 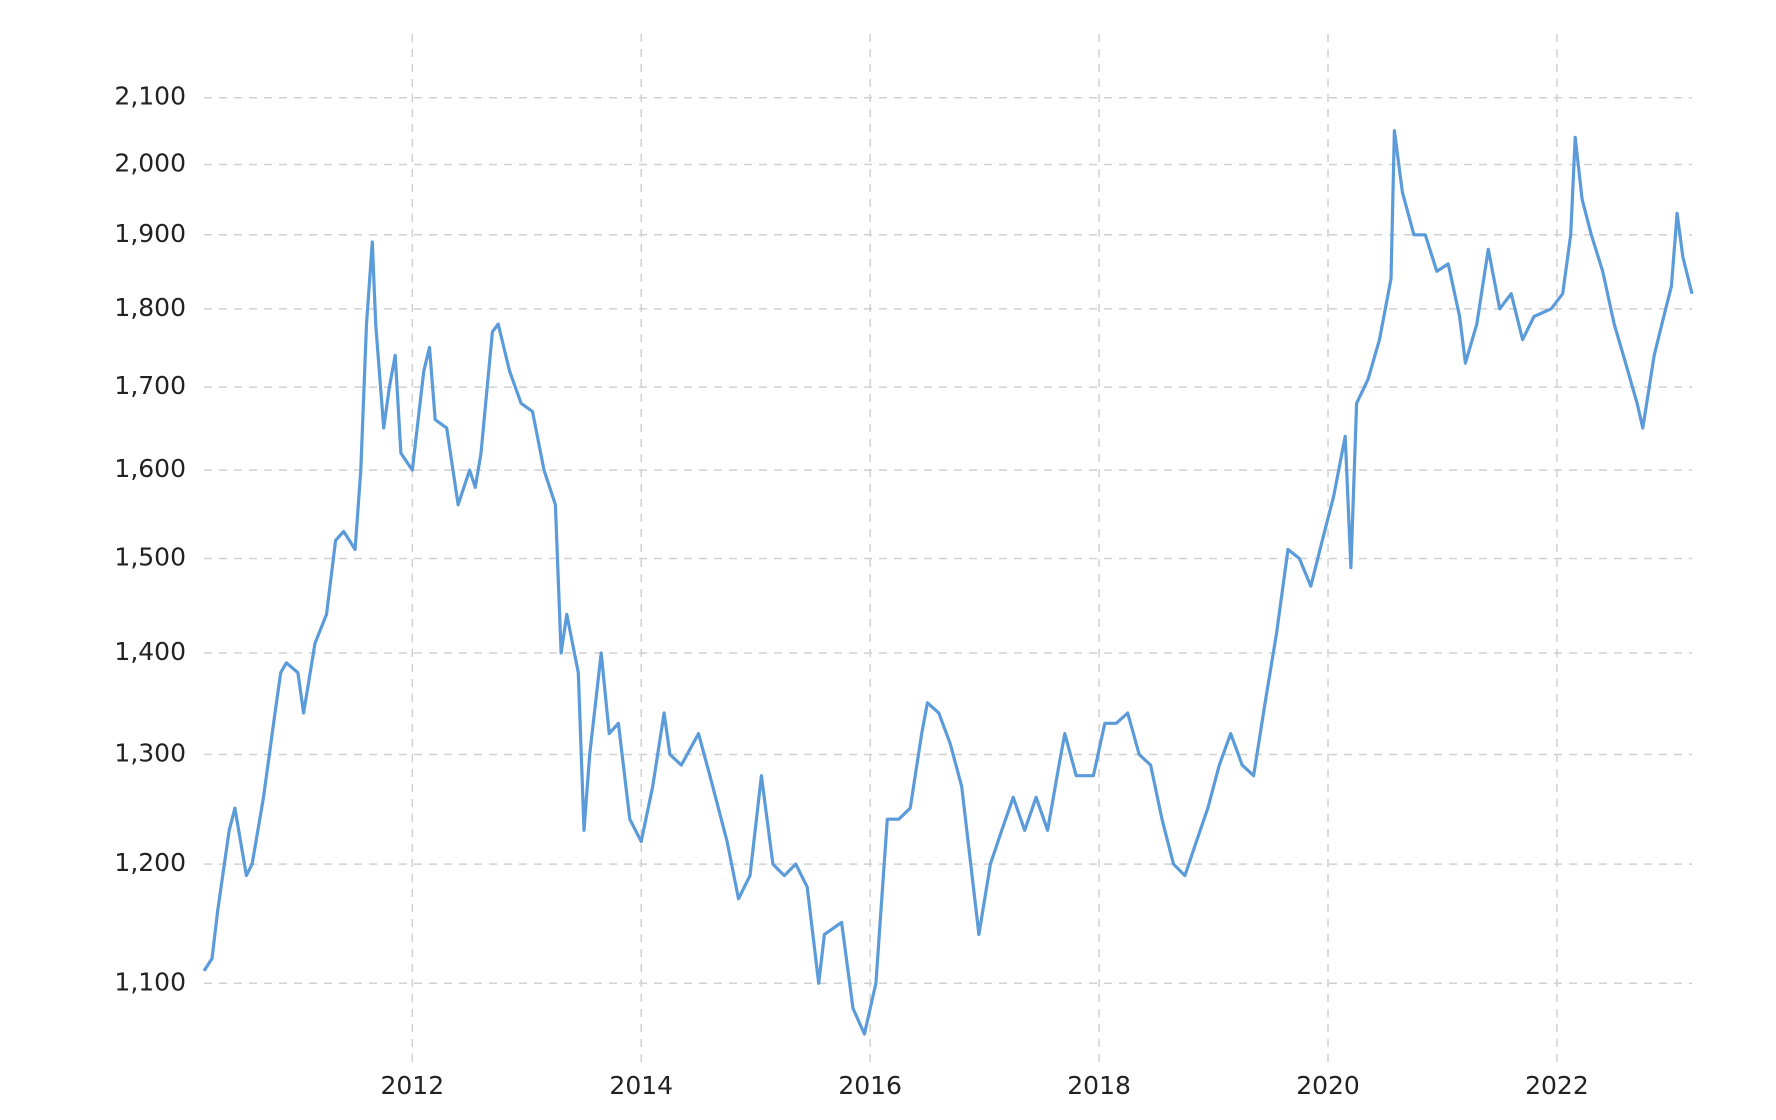 I want to click on y-tick-label: 1,900, so click(x=150, y=233).